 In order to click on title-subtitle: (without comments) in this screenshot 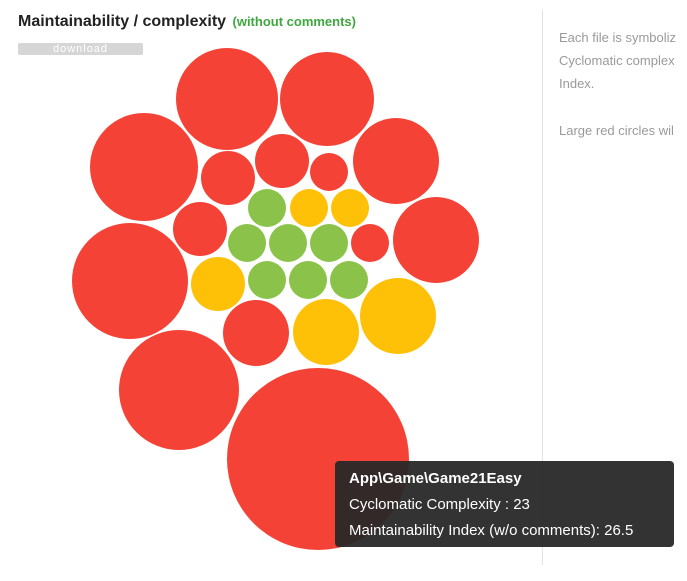, I will do `click(294, 21)`.